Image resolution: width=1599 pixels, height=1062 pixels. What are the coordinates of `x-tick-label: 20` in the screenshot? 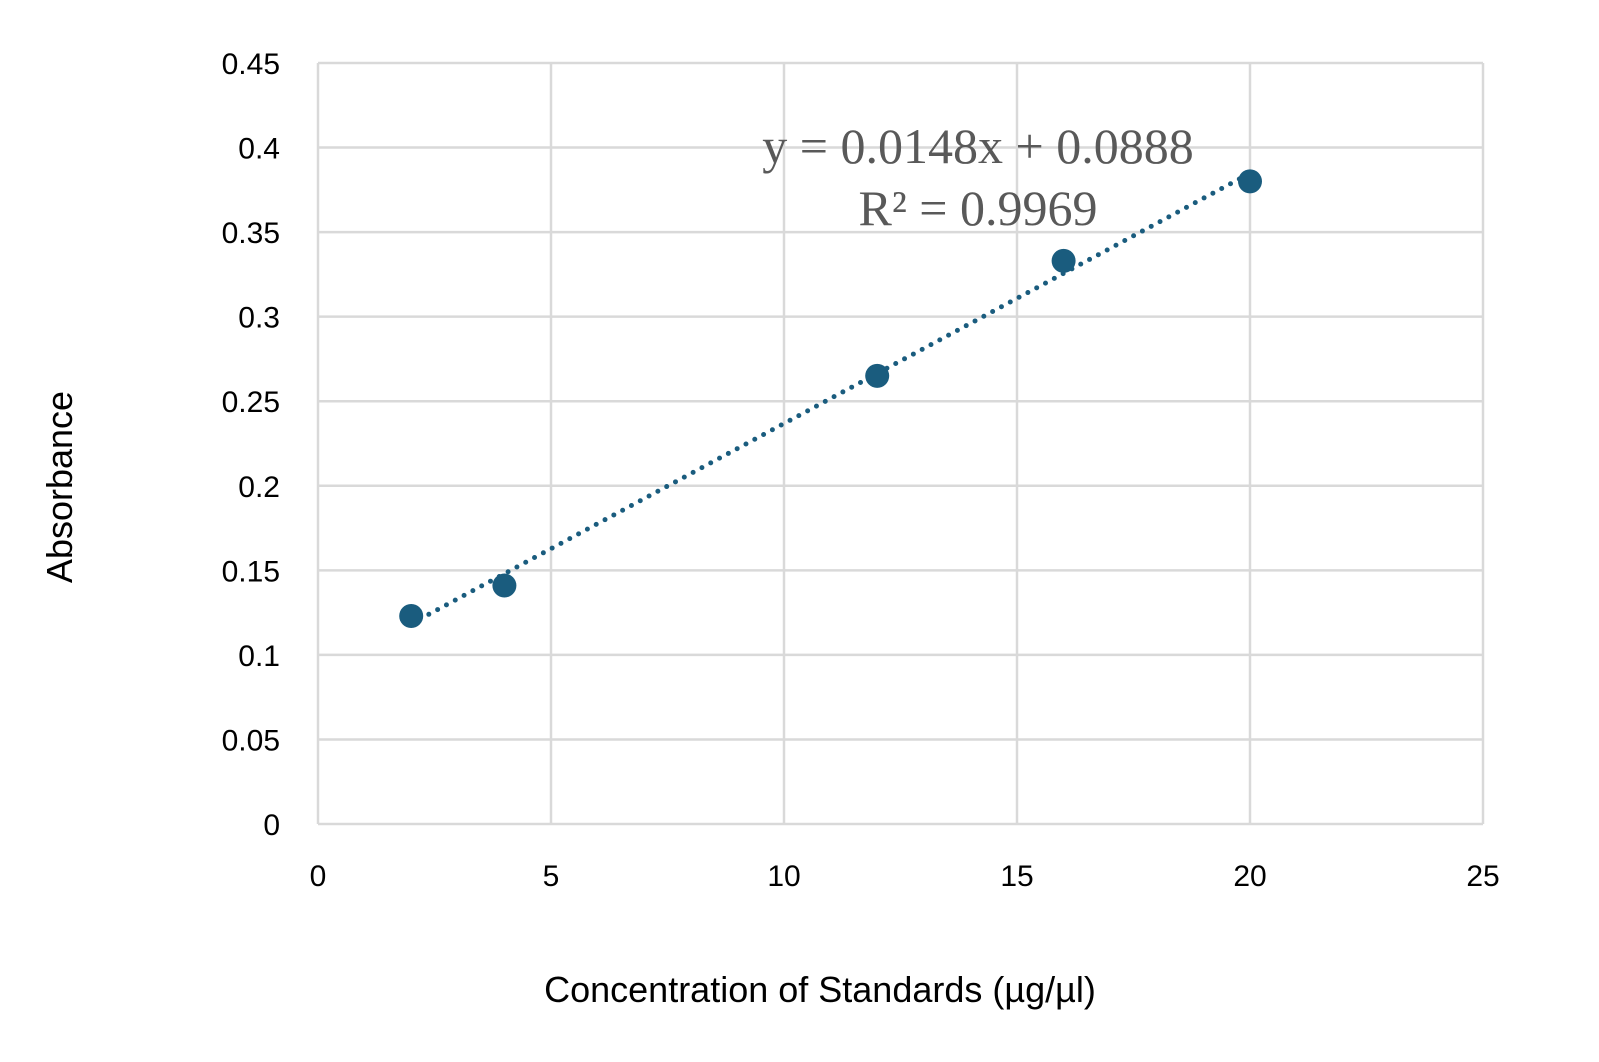 It's located at (1249, 876).